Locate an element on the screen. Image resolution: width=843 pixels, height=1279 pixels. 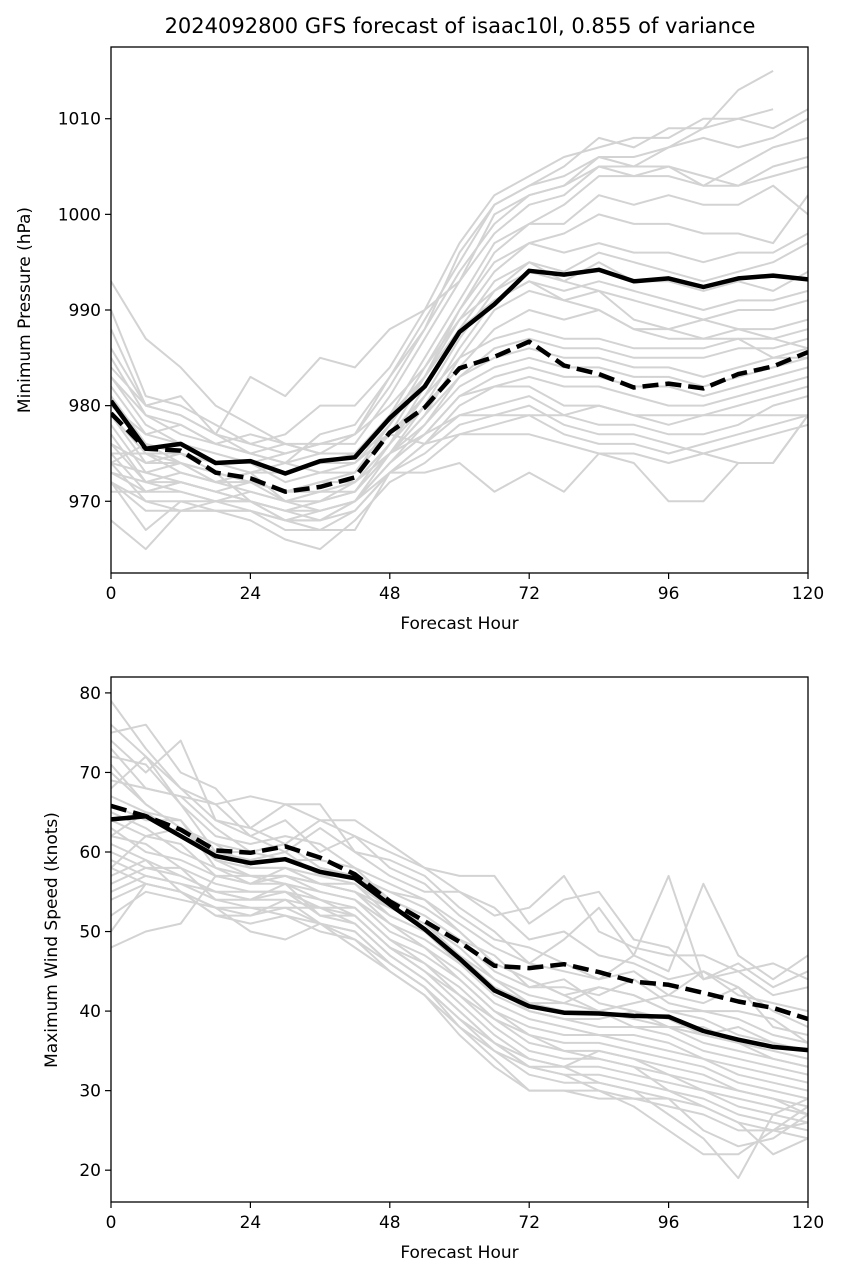
pressure-mean-dashed-line is located at coordinates (459, 416).